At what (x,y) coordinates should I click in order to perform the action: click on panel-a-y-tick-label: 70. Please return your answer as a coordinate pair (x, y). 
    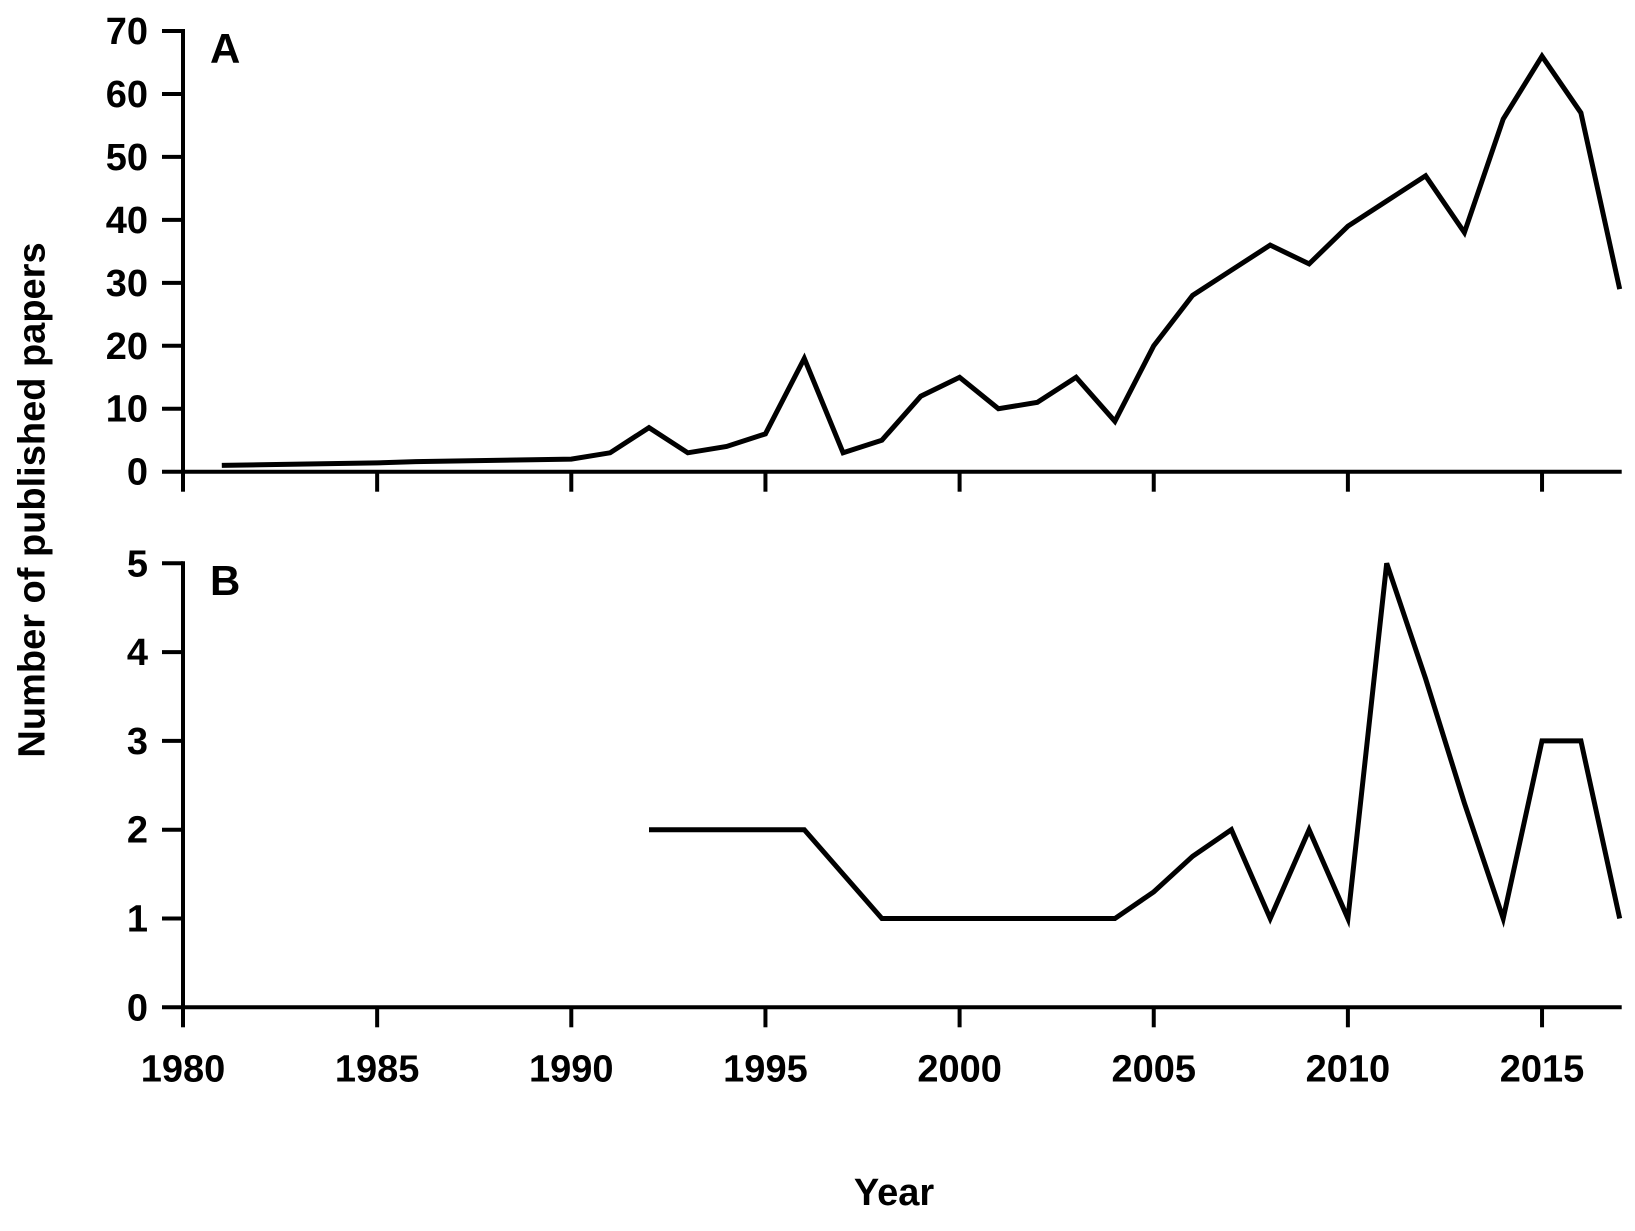
    Looking at the image, I should click on (127, 32).